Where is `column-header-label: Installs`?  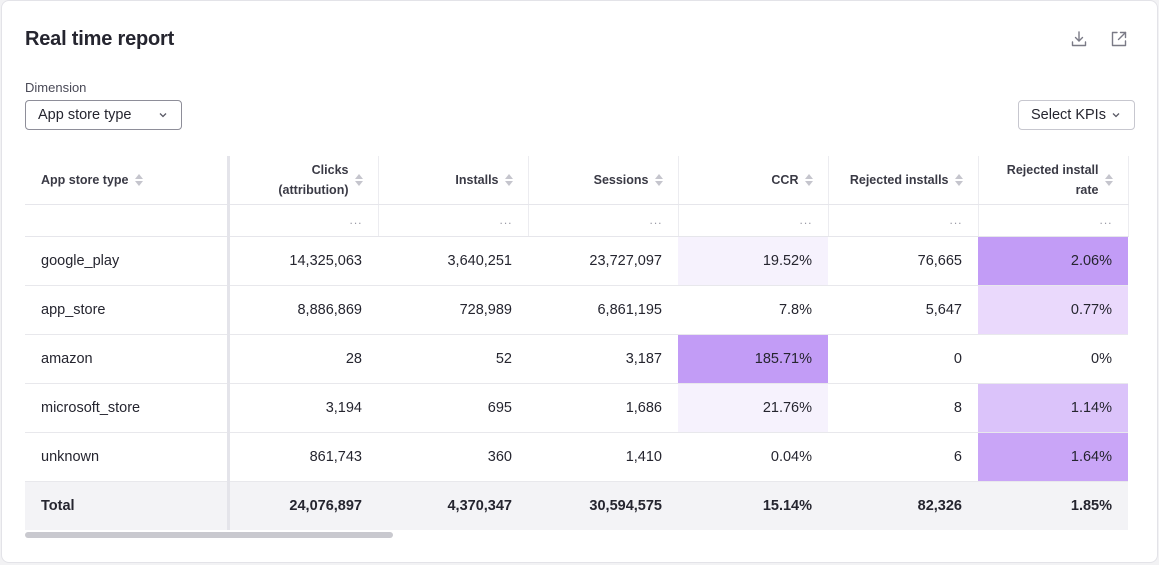 column-header-label: Installs is located at coordinates (477, 179).